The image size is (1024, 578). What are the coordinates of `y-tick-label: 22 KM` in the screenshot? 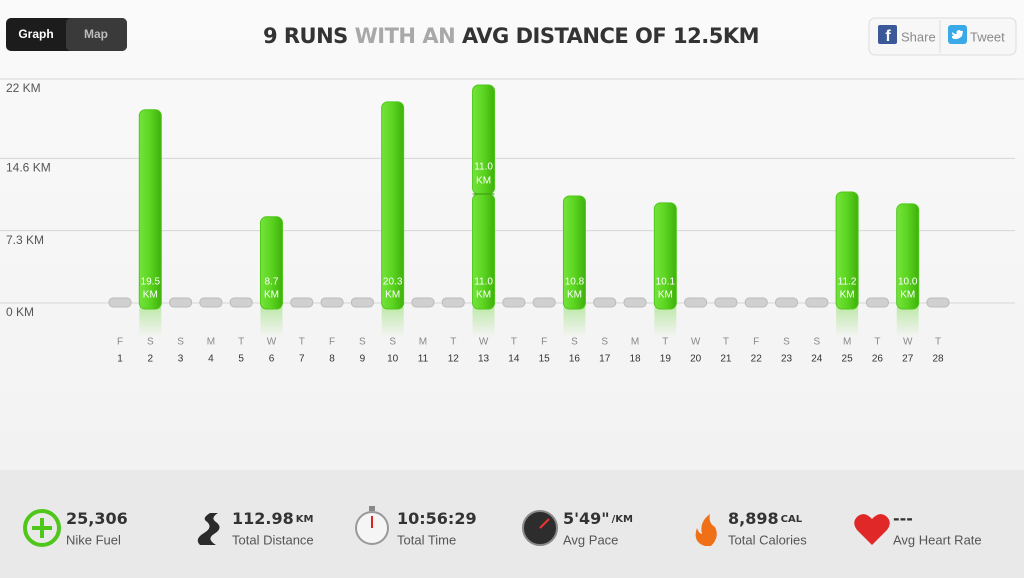 It's located at (23, 88).